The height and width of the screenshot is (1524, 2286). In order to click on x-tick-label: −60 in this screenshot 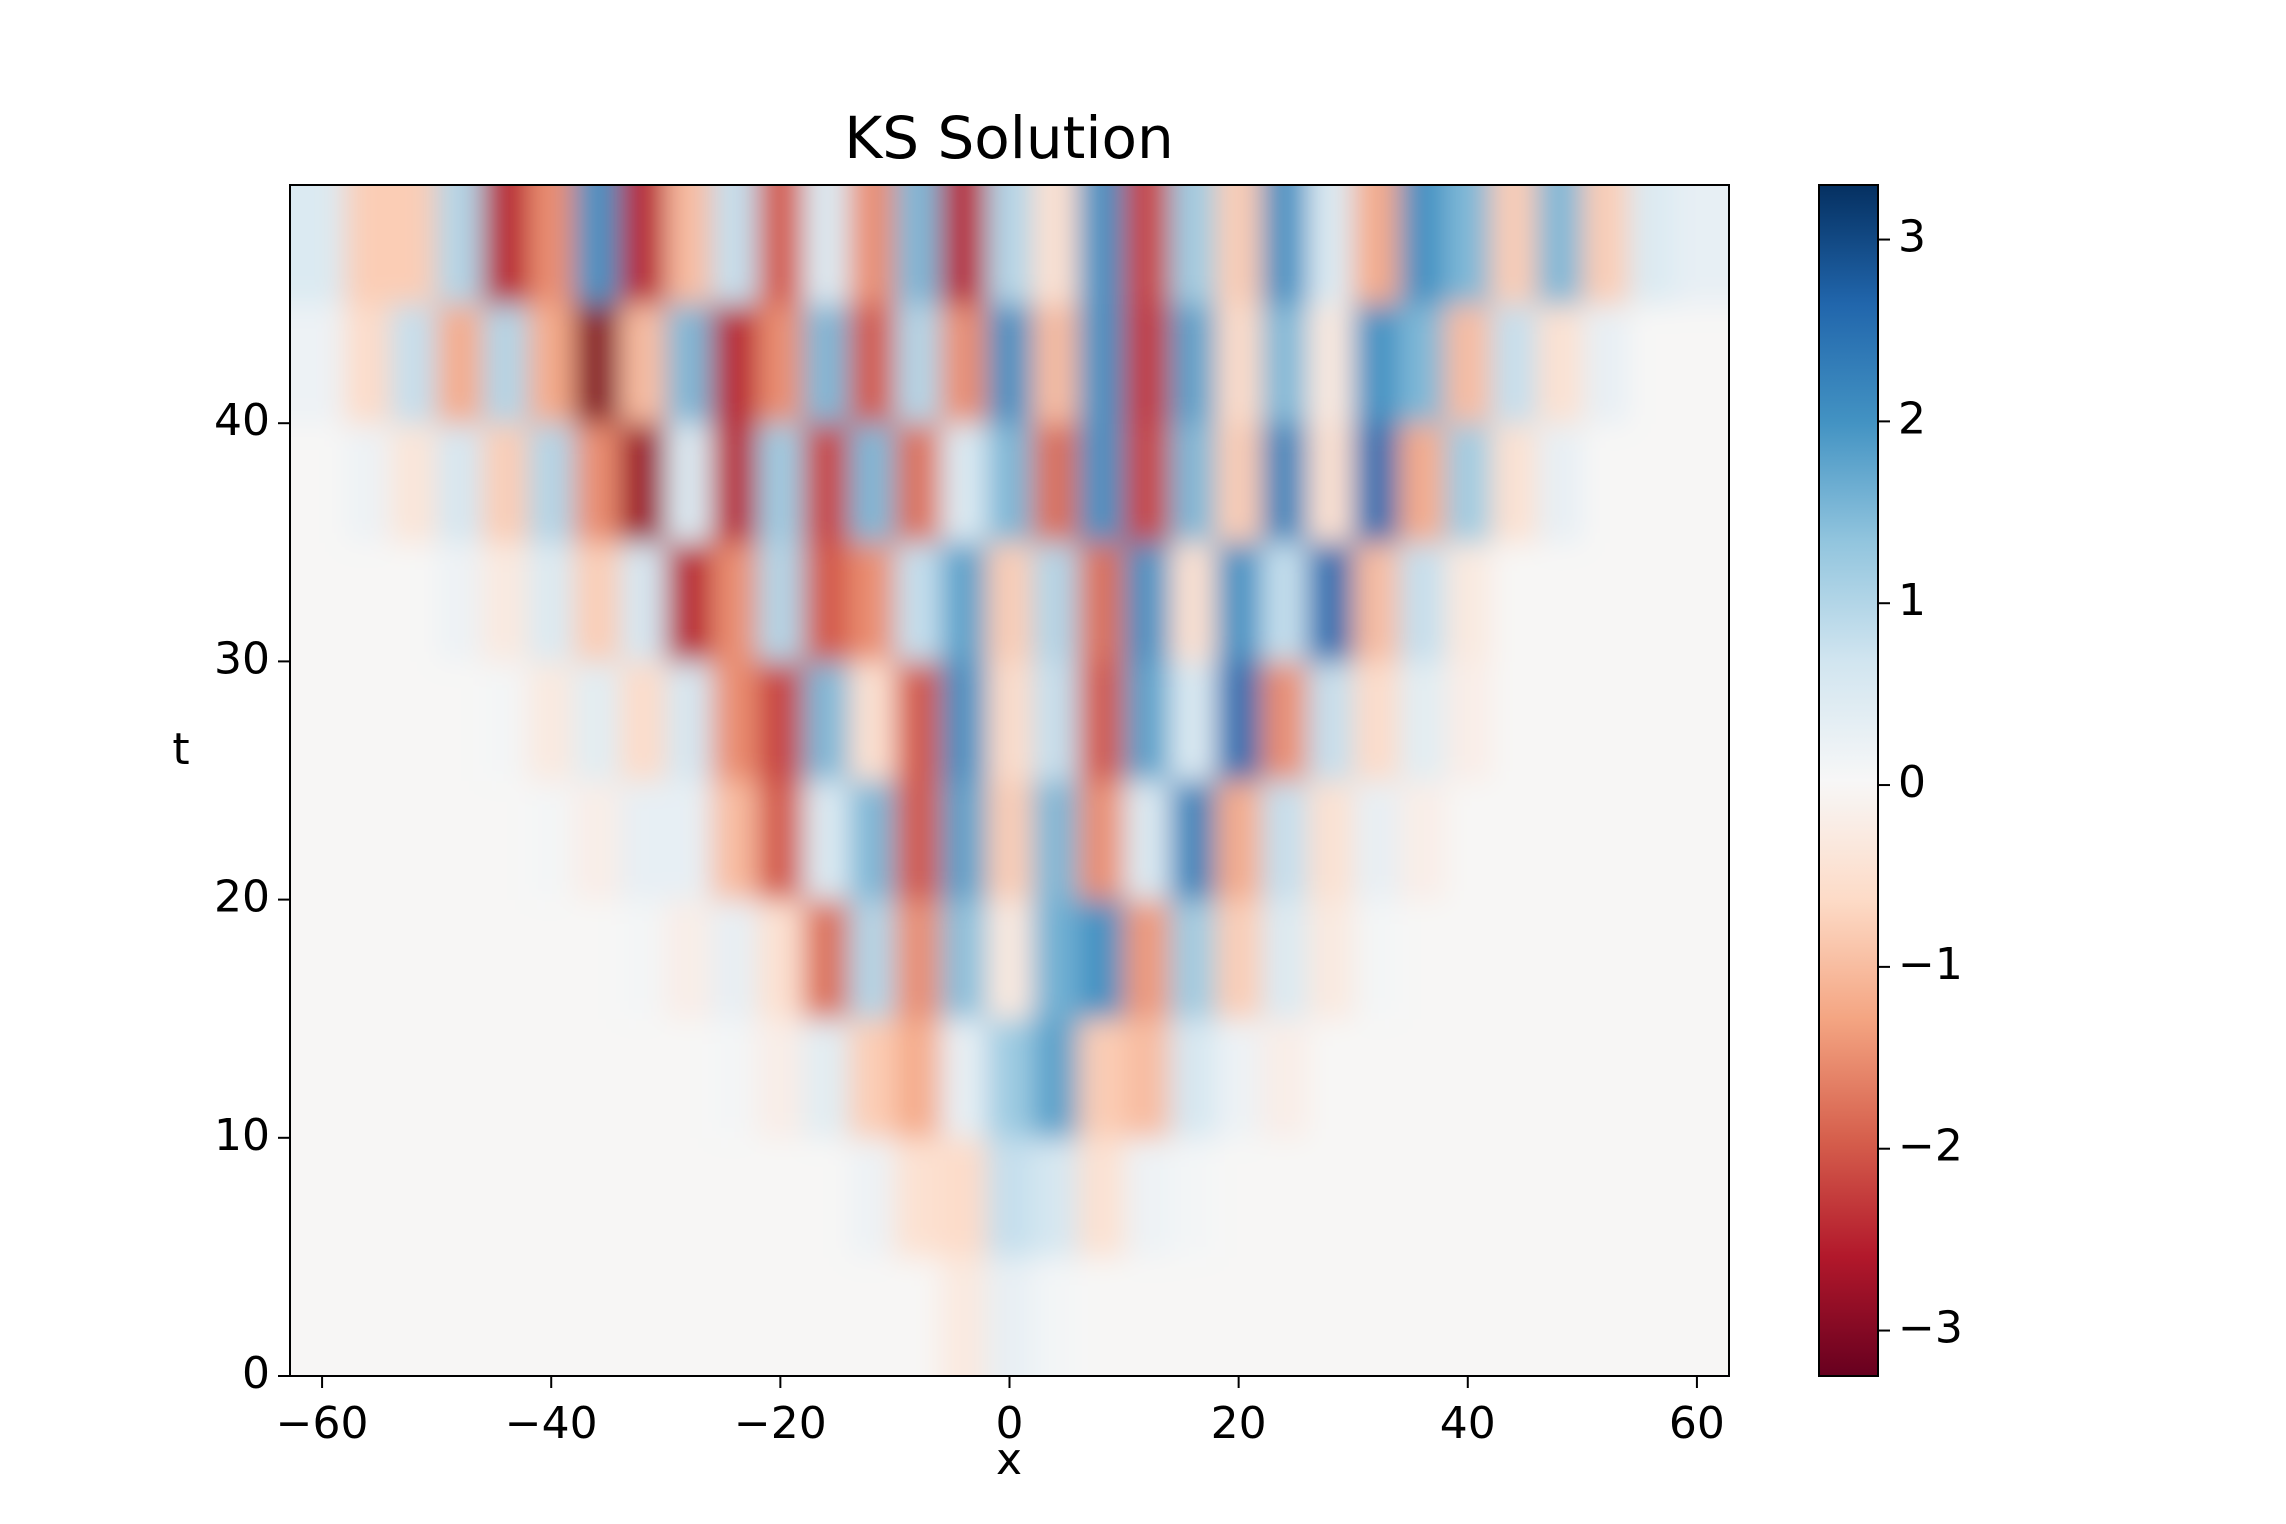, I will do `click(322, 1423)`.